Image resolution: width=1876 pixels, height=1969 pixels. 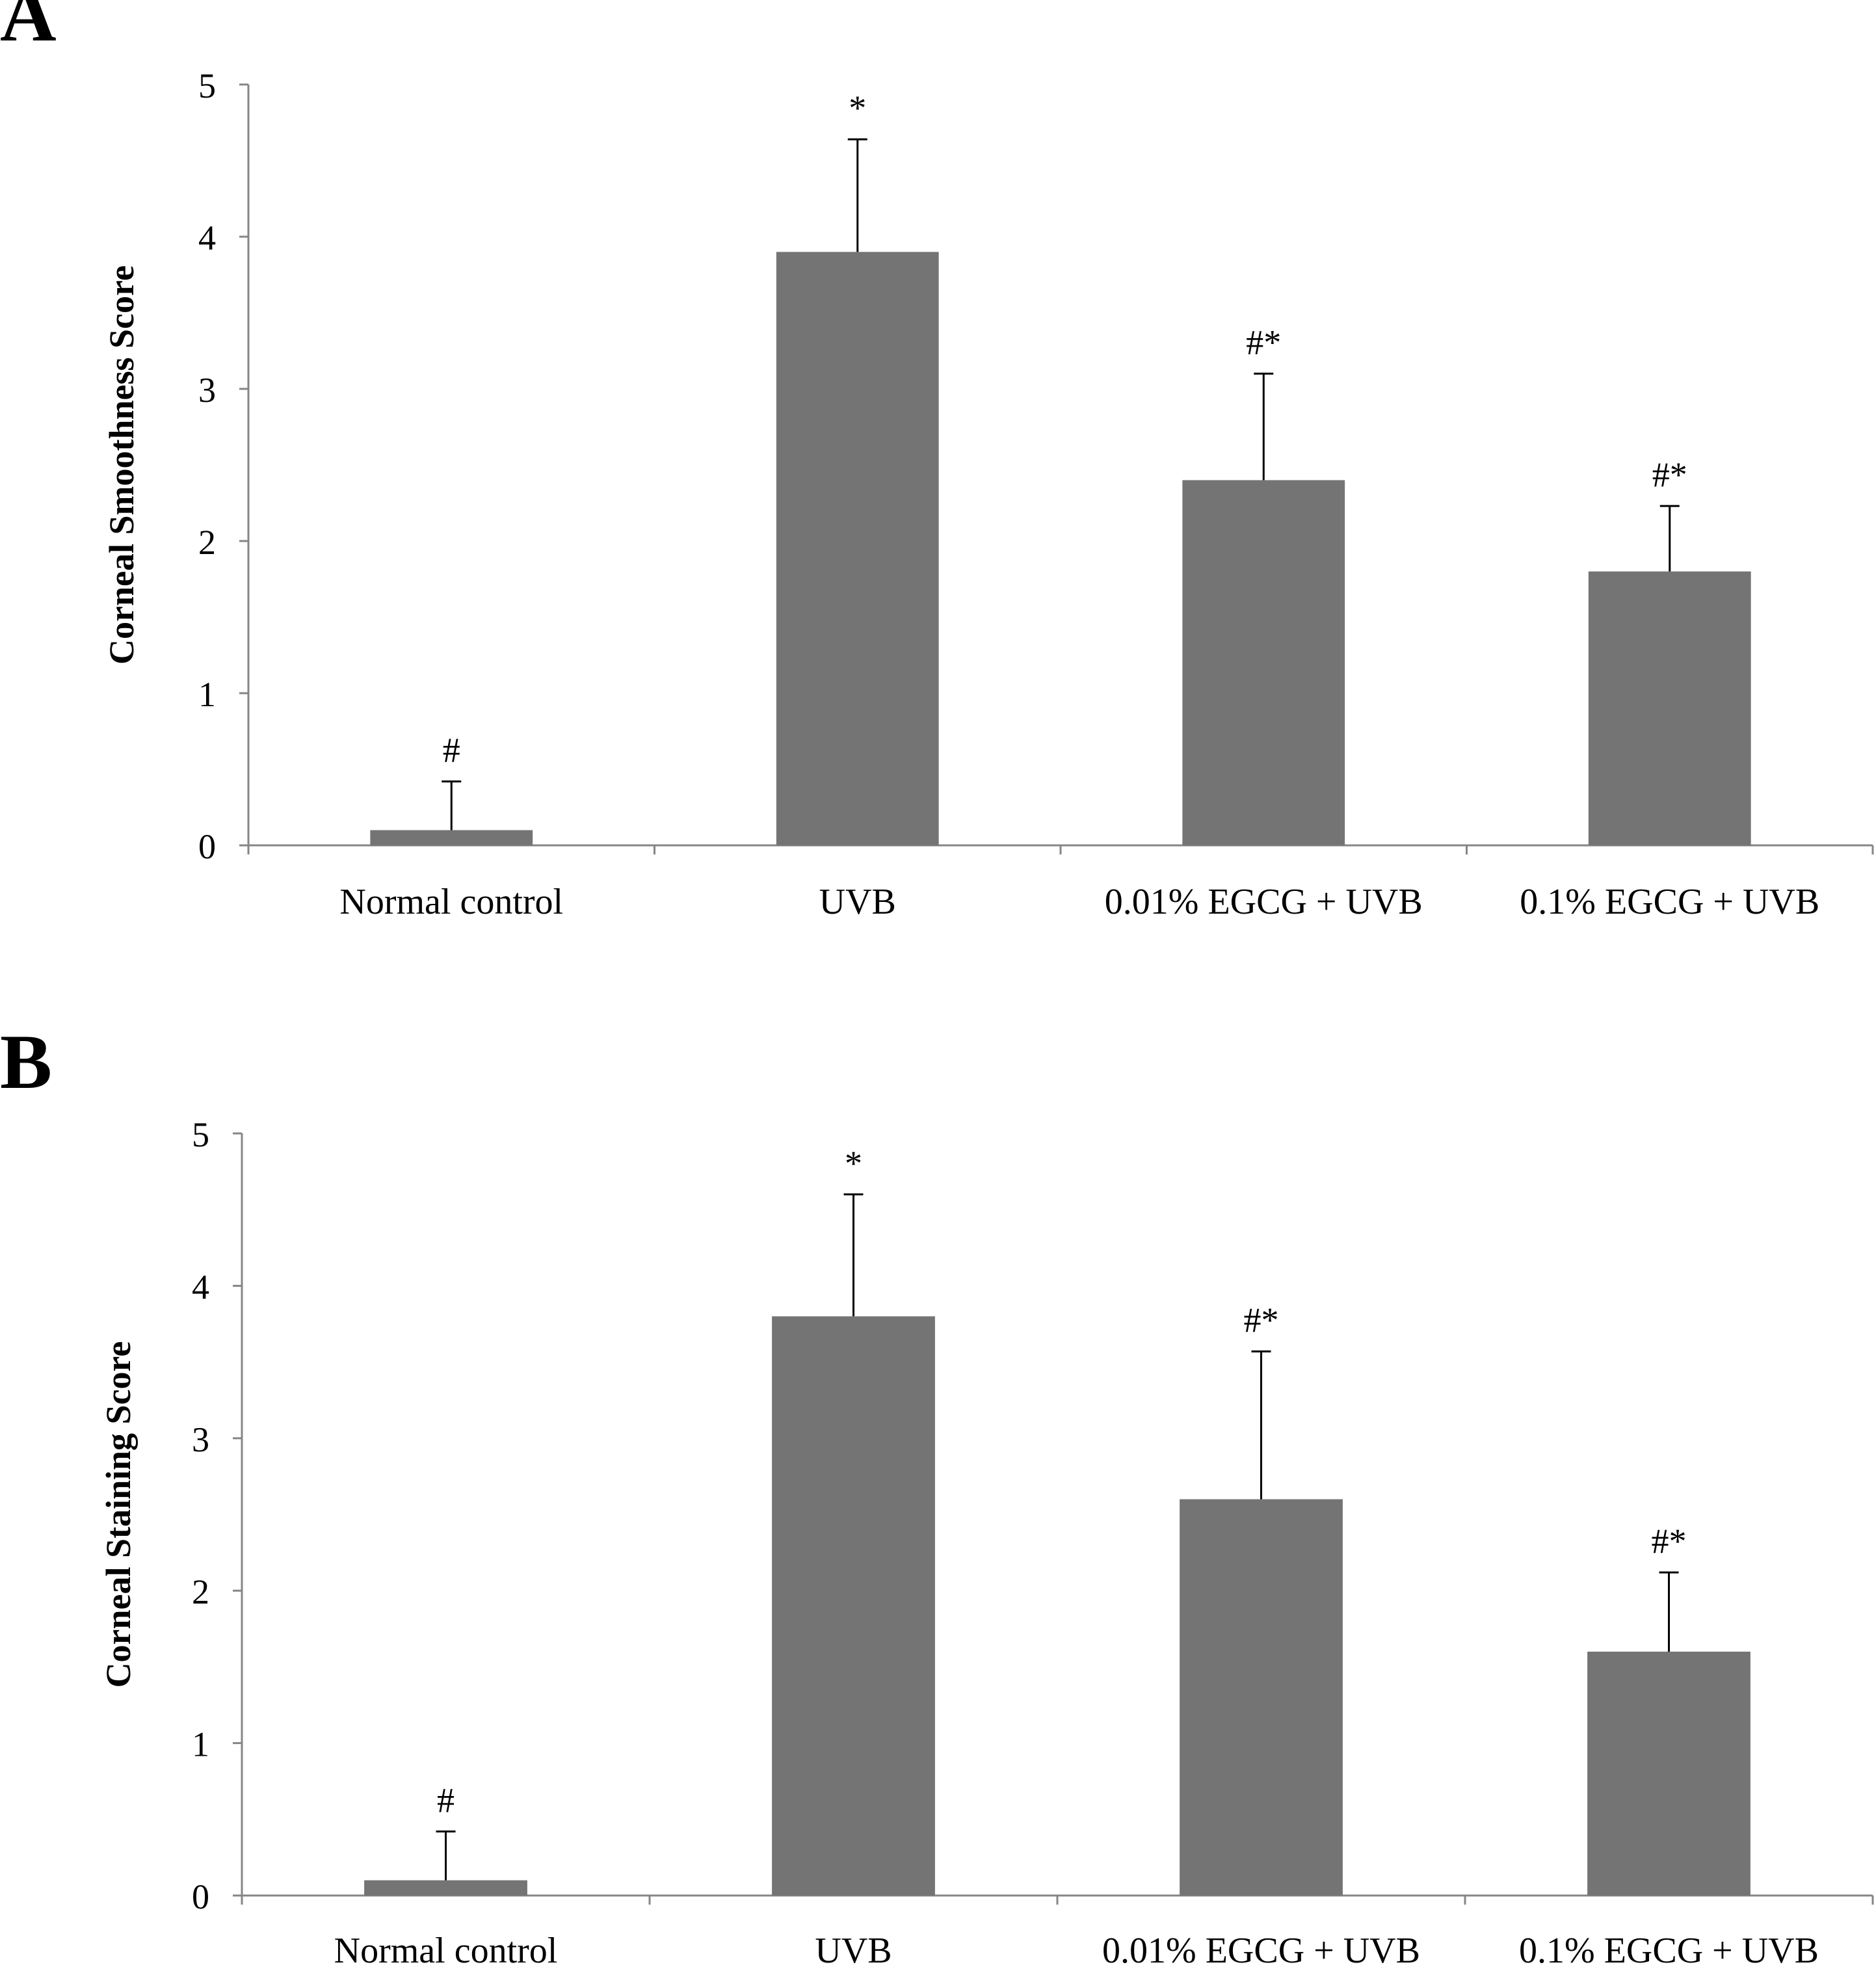 What do you see at coordinates (121, 465) in the screenshot?
I see `y-axis-label: Corneal Smoothness Score` at bounding box center [121, 465].